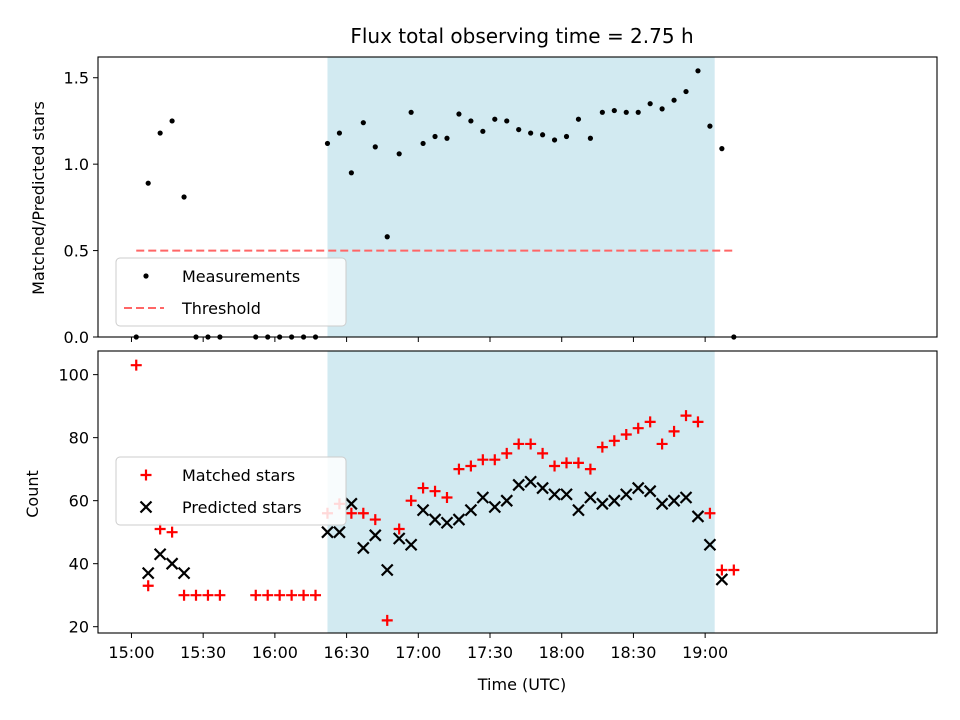 The image size is (960, 720). What do you see at coordinates (73, 375) in the screenshot?
I see `bottom-y-tick-label: 100` at bounding box center [73, 375].